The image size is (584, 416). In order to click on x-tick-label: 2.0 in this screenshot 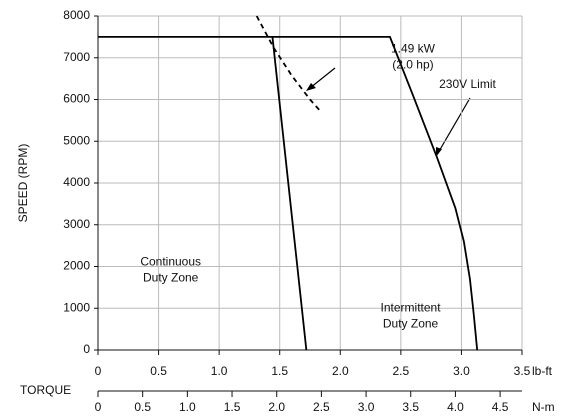, I will do `click(340, 371)`.